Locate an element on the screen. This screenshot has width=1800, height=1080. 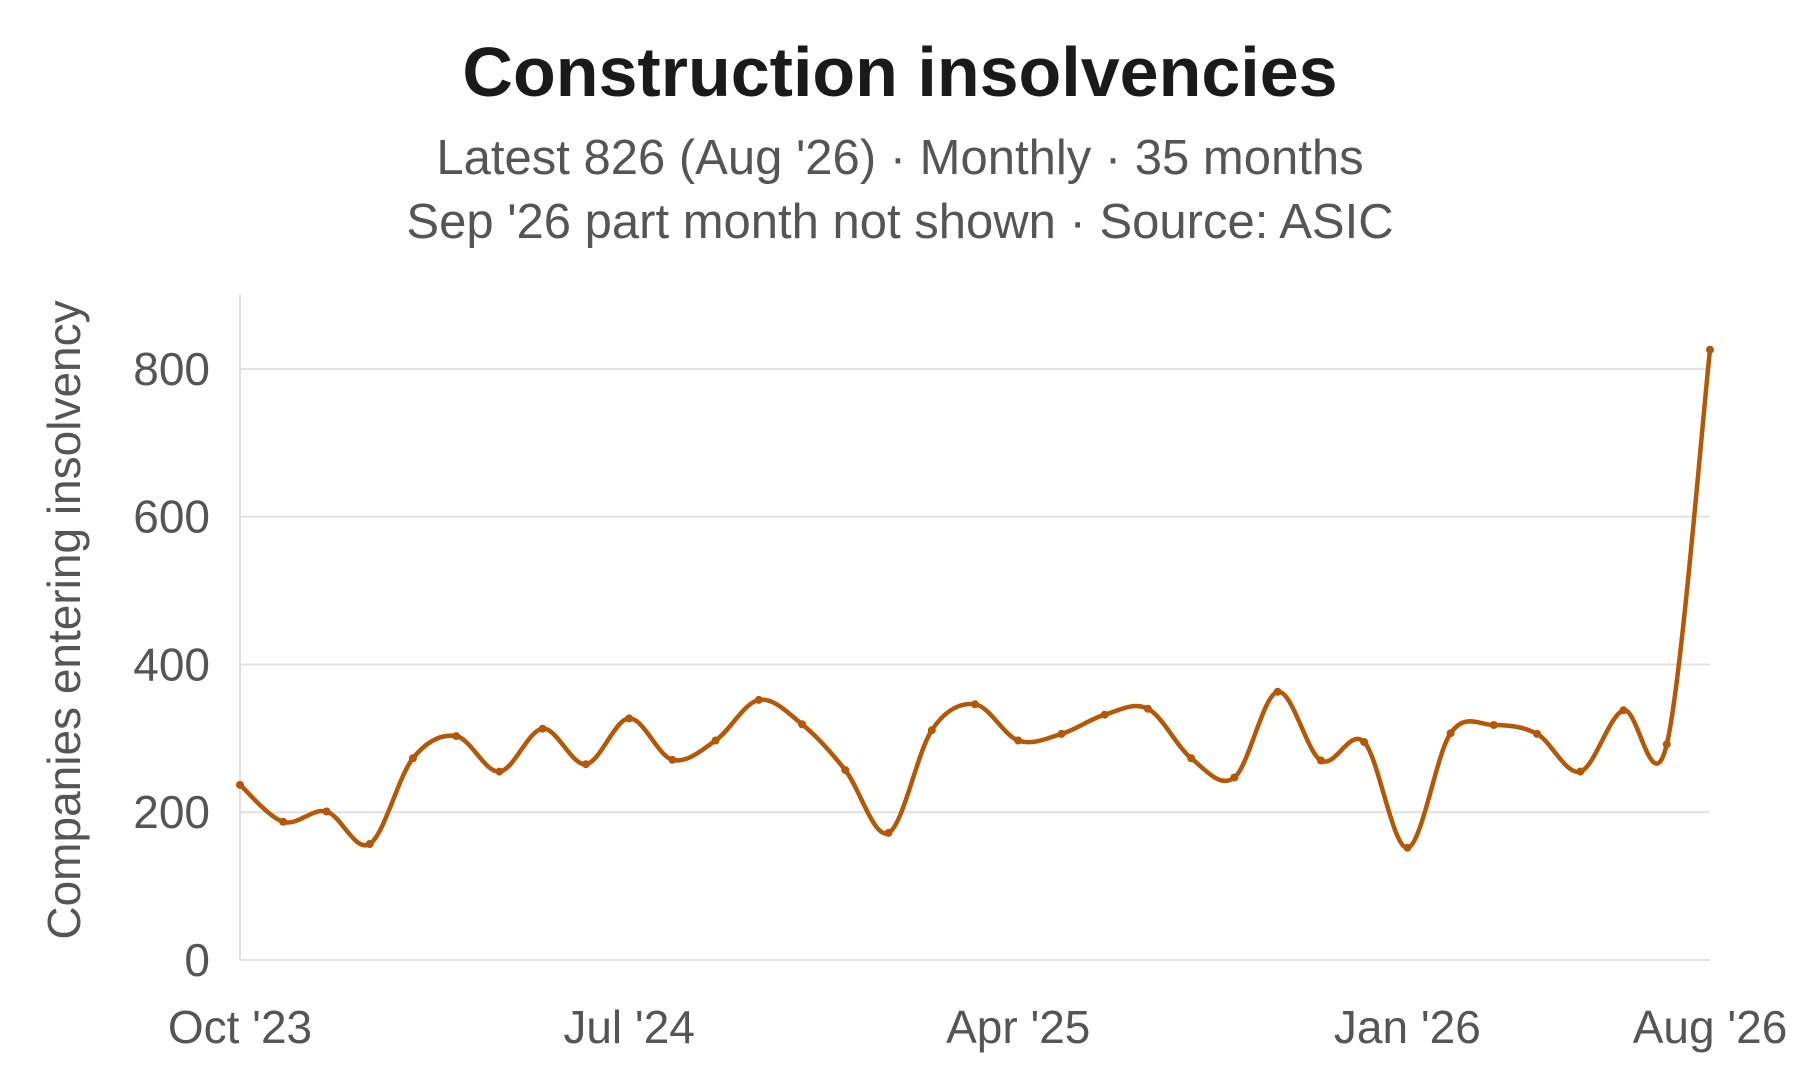
x-axis-ticks: Oct '23 Jul '24 Apr '25 Jan '26 Aug '26 is located at coordinates (977, 1027).